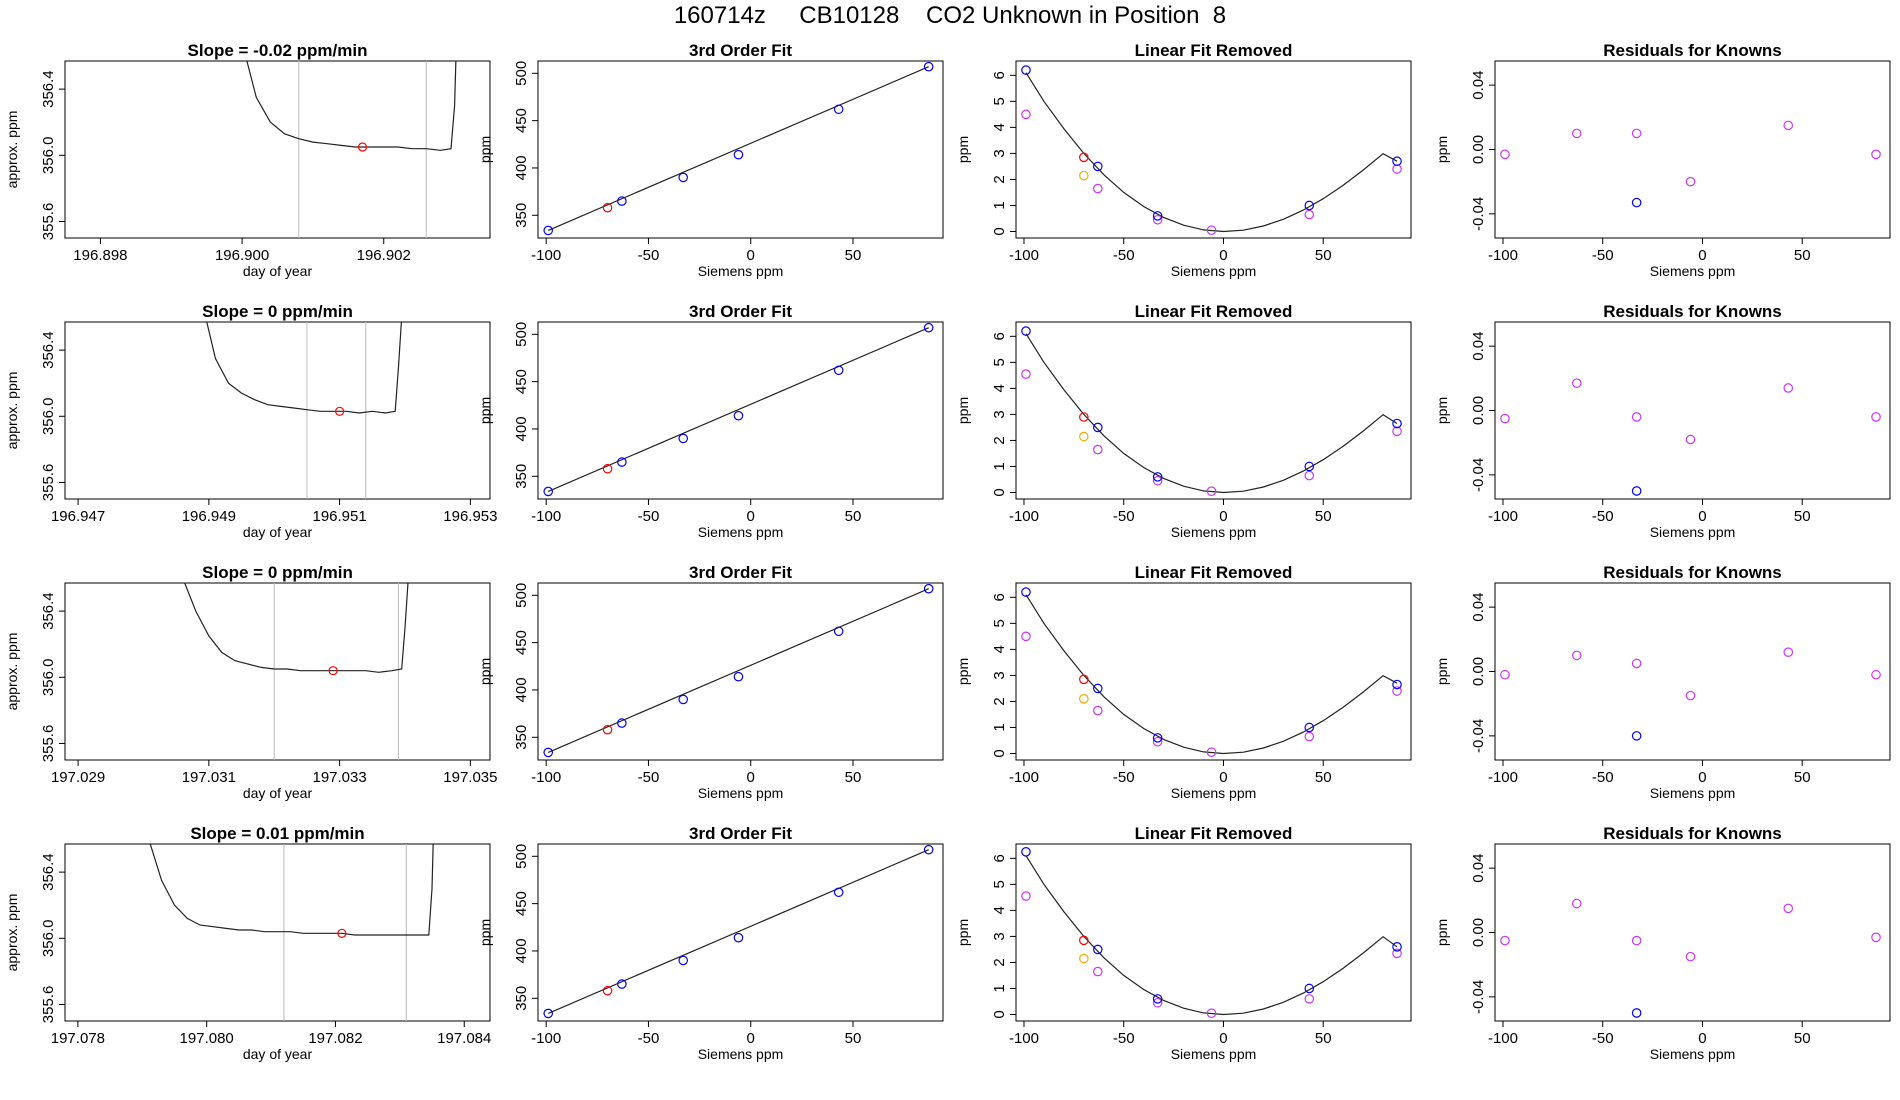 This screenshot has width=1900, height=1100. I want to click on x-tick-label: 197.082, so click(335, 1038).